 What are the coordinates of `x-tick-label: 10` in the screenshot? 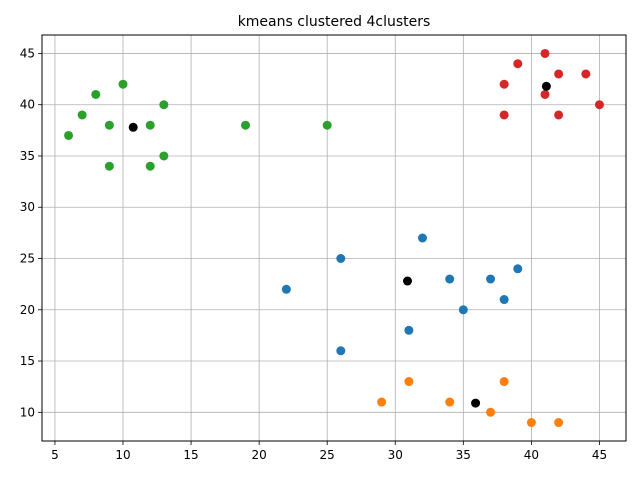 It's located at (122, 455).